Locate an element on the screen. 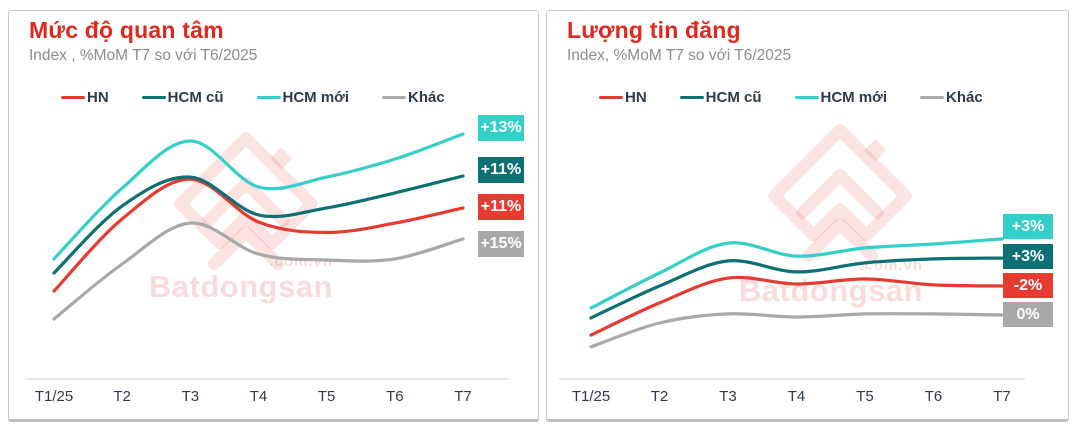 Image resolution: width=1074 pixels, height=431 pixels. chart-subtitle: Index, %MoM T7 so với T6/2025 is located at coordinates (679, 55).